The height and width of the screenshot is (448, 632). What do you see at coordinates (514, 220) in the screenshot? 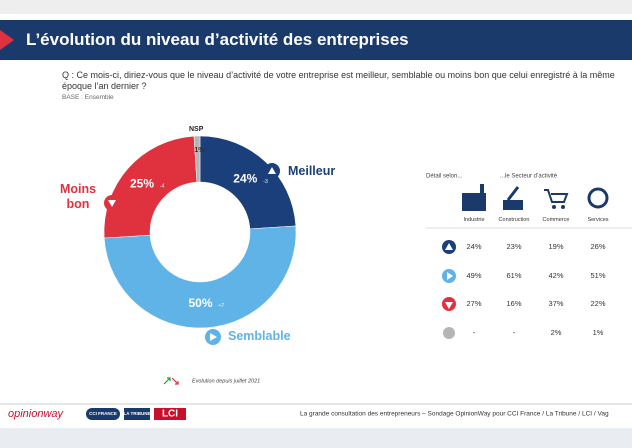
I see `column-header: Construction` at bounding box center [514, 220].